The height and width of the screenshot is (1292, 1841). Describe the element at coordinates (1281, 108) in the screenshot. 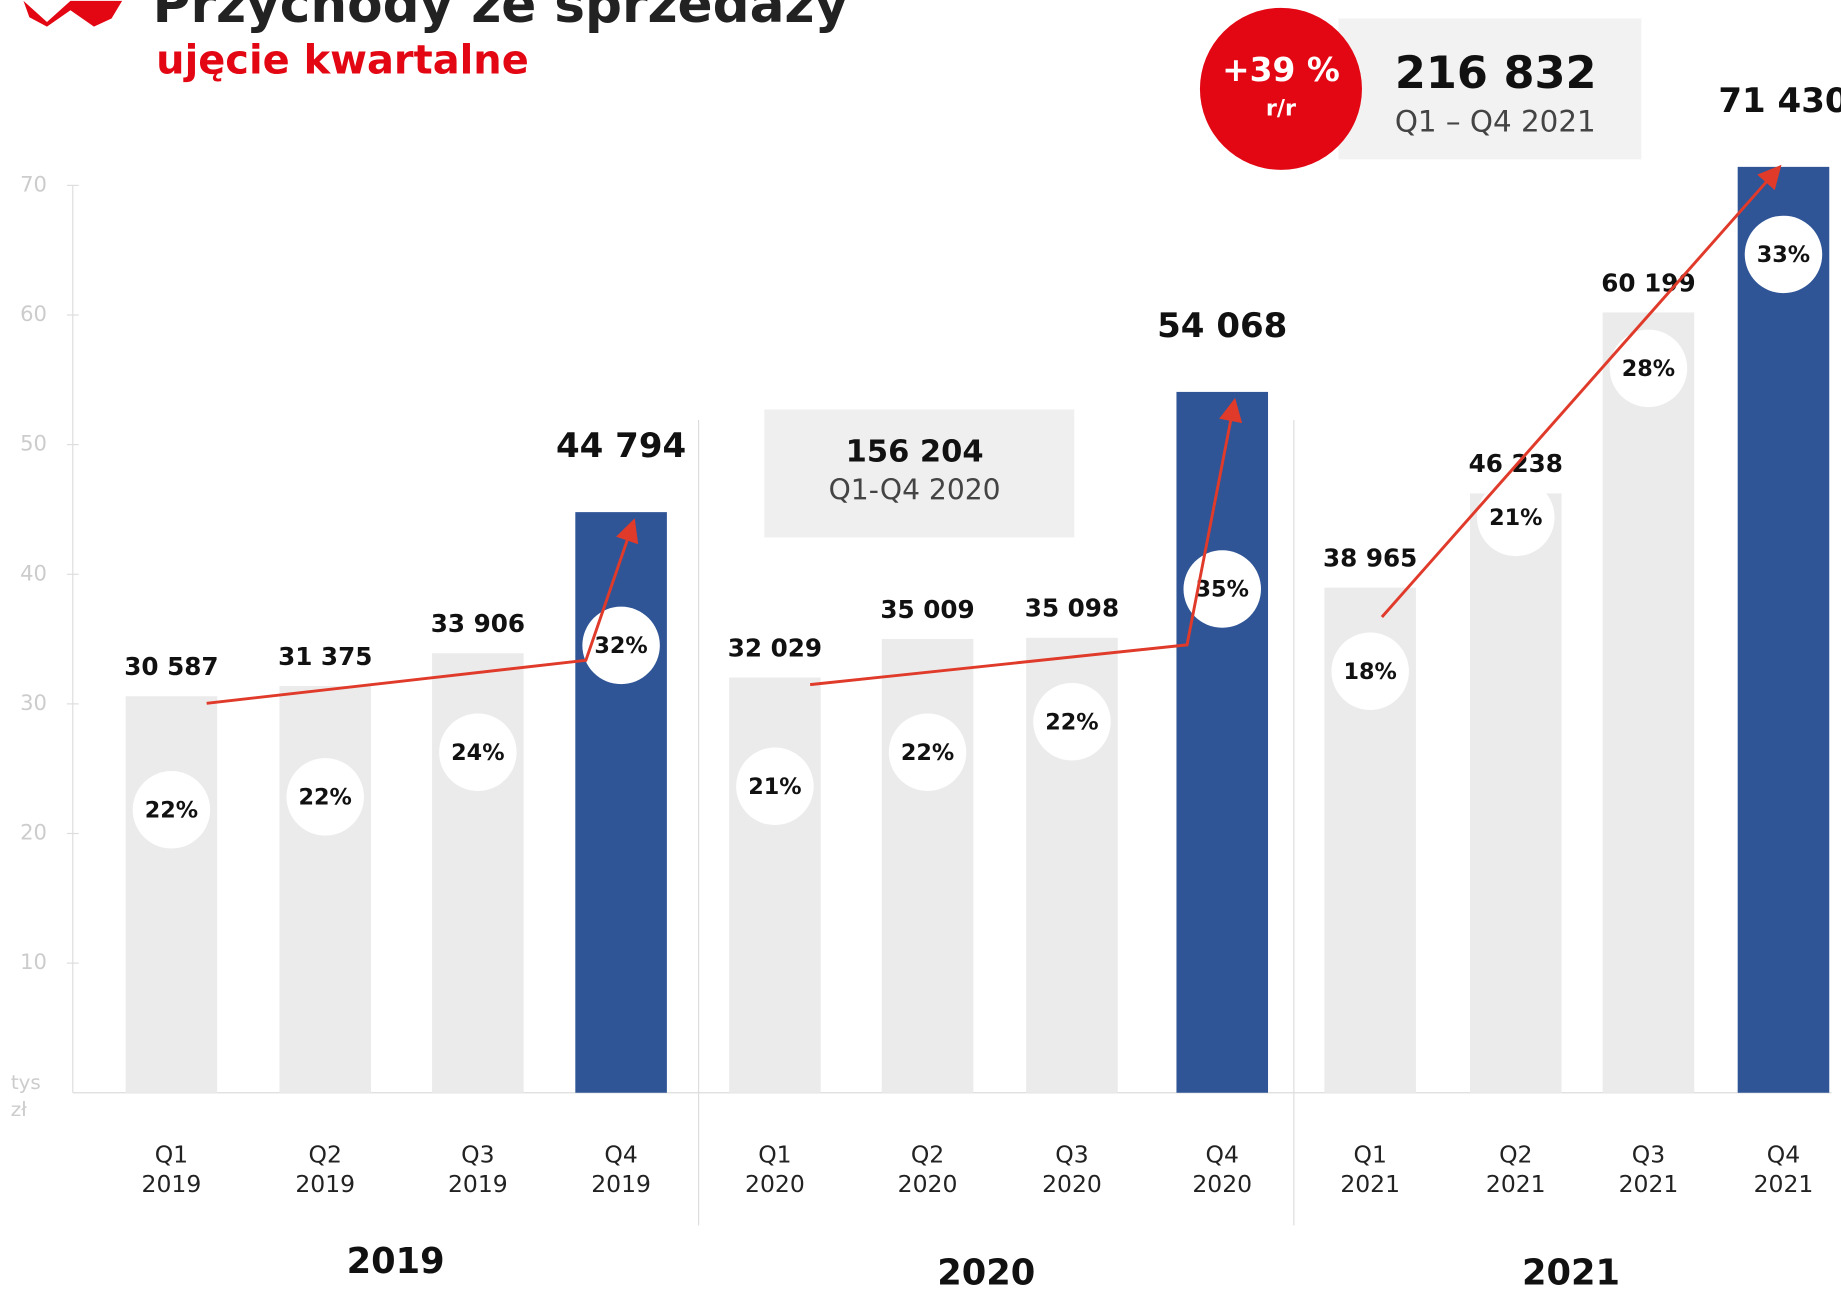

I see `growth-label: r/r` at that location.